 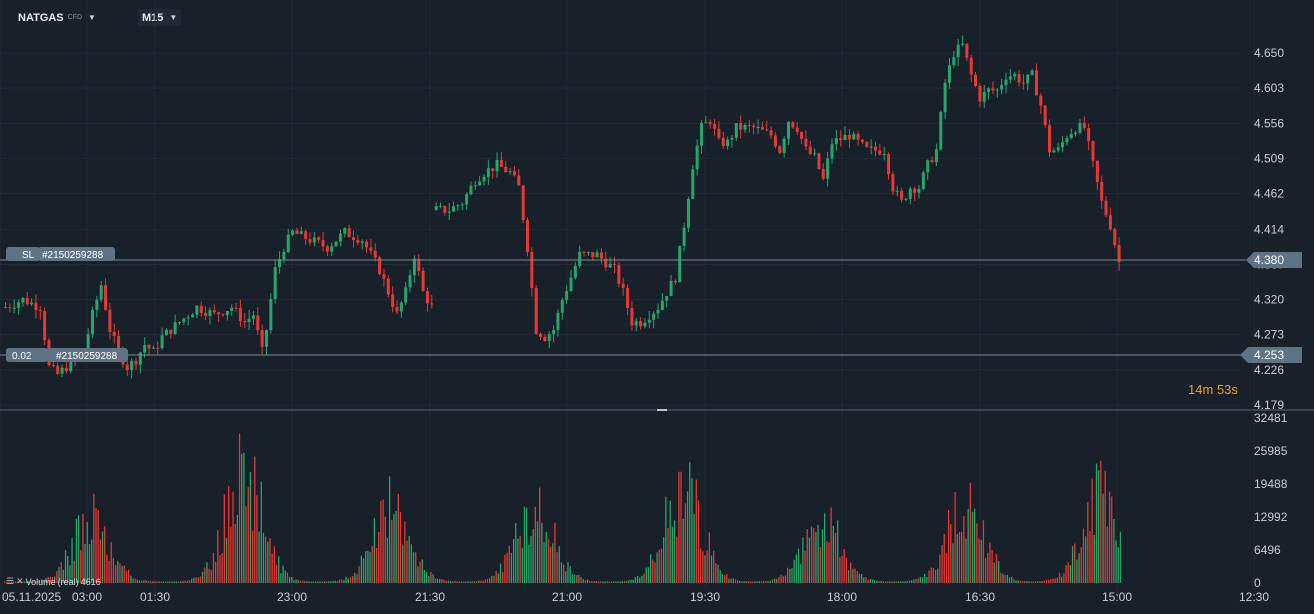 I want to click on settings-icon: ☰, so click(x=10, y=581).